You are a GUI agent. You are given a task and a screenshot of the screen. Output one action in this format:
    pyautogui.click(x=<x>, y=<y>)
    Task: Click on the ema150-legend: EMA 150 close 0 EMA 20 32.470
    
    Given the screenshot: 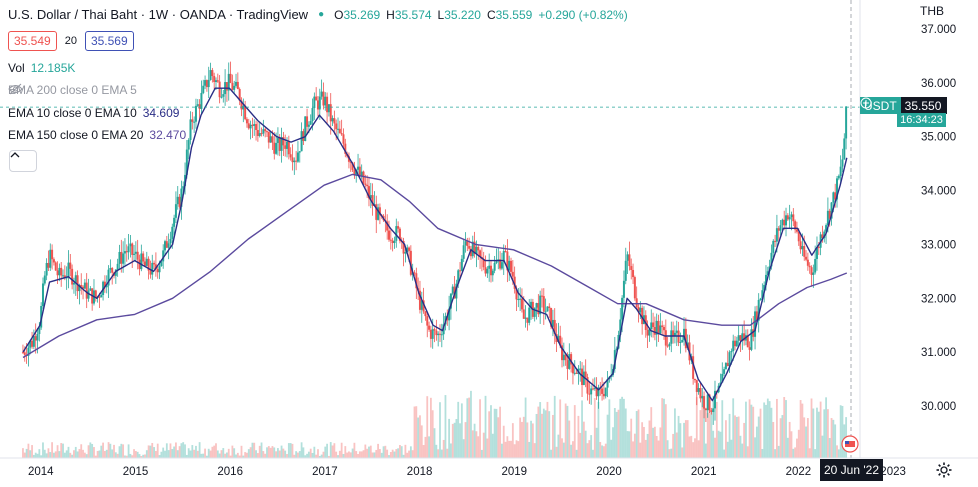 What is the action you would take?
    pyautogui.click(x=97, y=135)
    